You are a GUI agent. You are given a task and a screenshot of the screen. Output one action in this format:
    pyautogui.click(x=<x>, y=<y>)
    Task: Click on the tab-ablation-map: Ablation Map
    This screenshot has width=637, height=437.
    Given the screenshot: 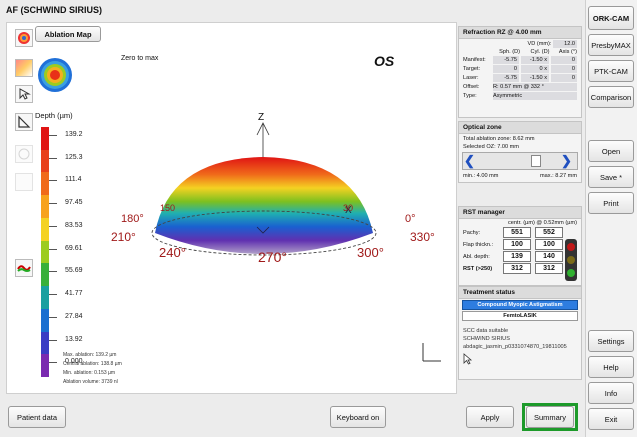 What is the action you would take?
    pyautogui.click(x=68, y=34)
    